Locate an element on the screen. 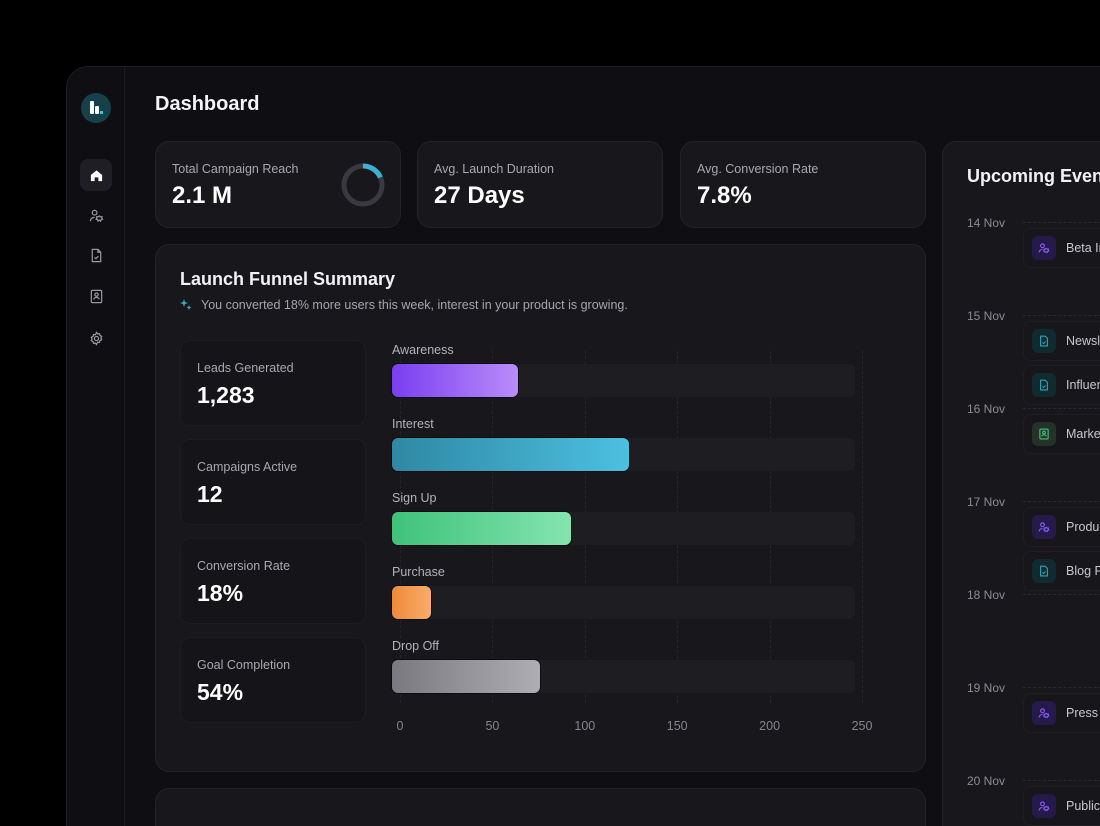 The image size is (1100, 826). event-label: Public is located at coordinates (1083, 806).